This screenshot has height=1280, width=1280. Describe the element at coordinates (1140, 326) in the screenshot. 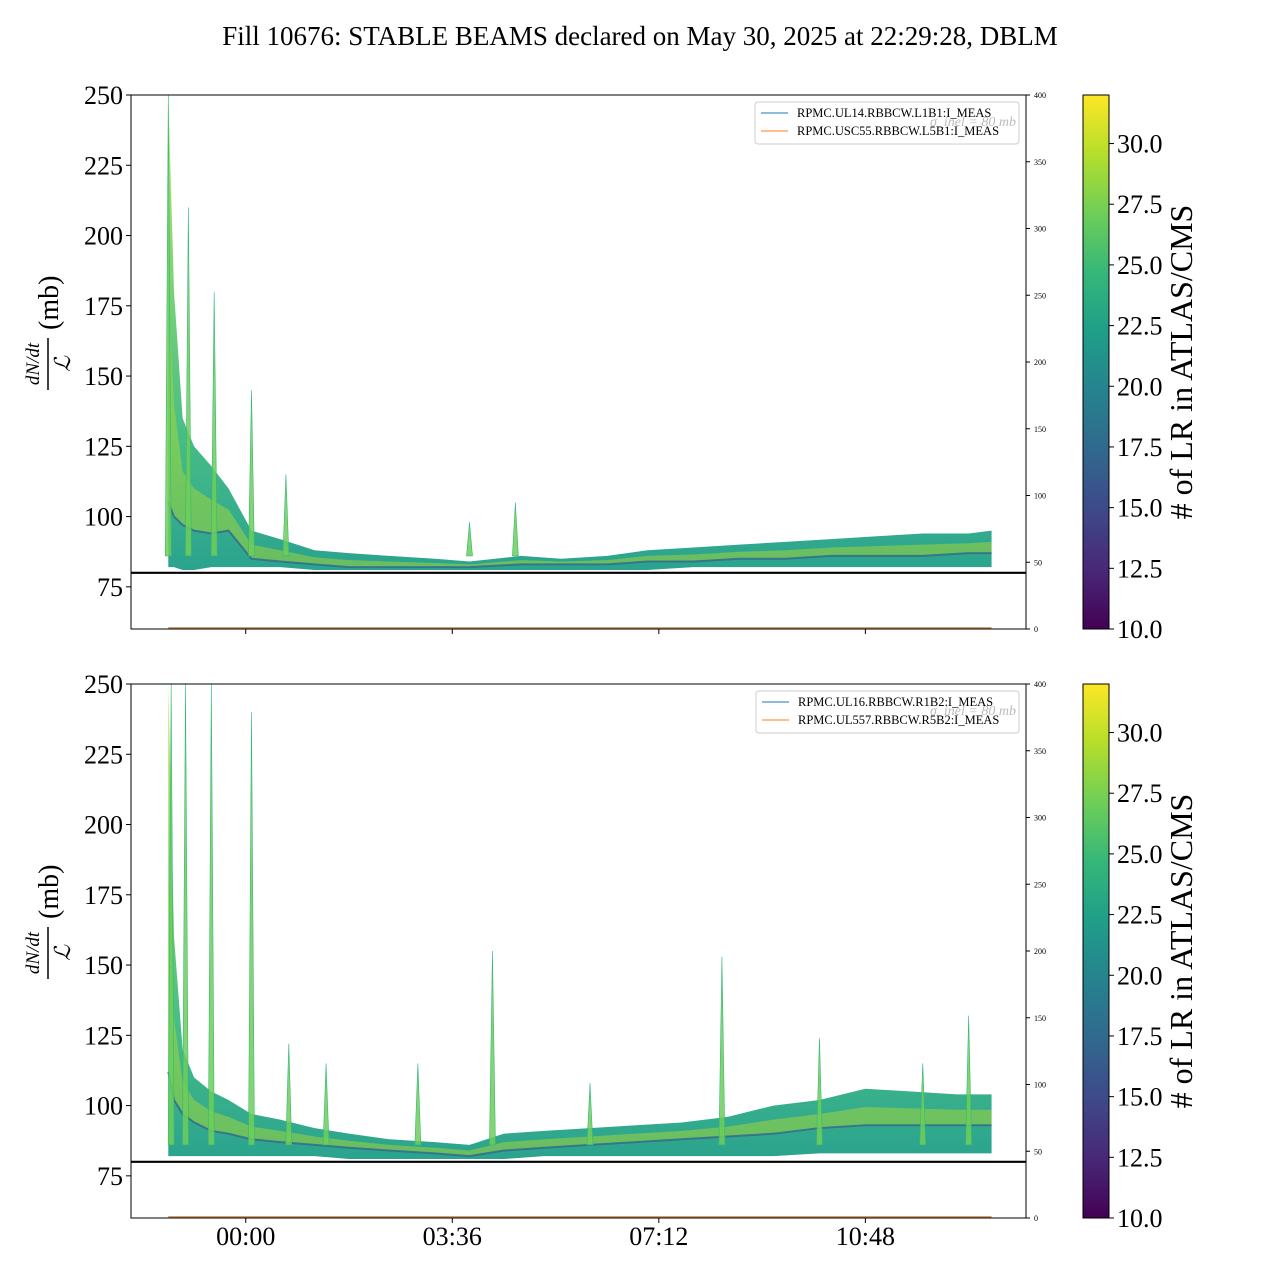

I see `top-cbtick-label: 22.5` at that location.